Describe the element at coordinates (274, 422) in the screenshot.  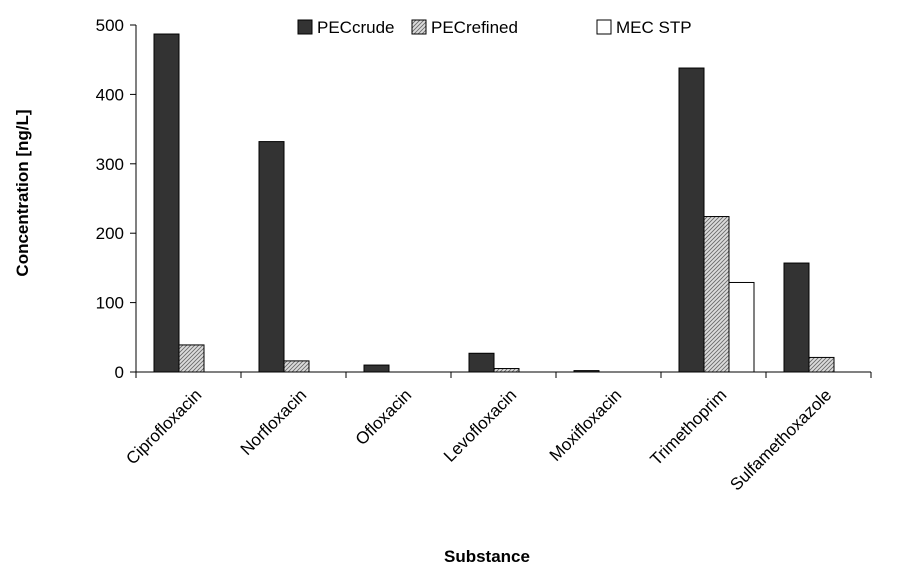
I see `x-category-label: Norfloxacin` at that location.